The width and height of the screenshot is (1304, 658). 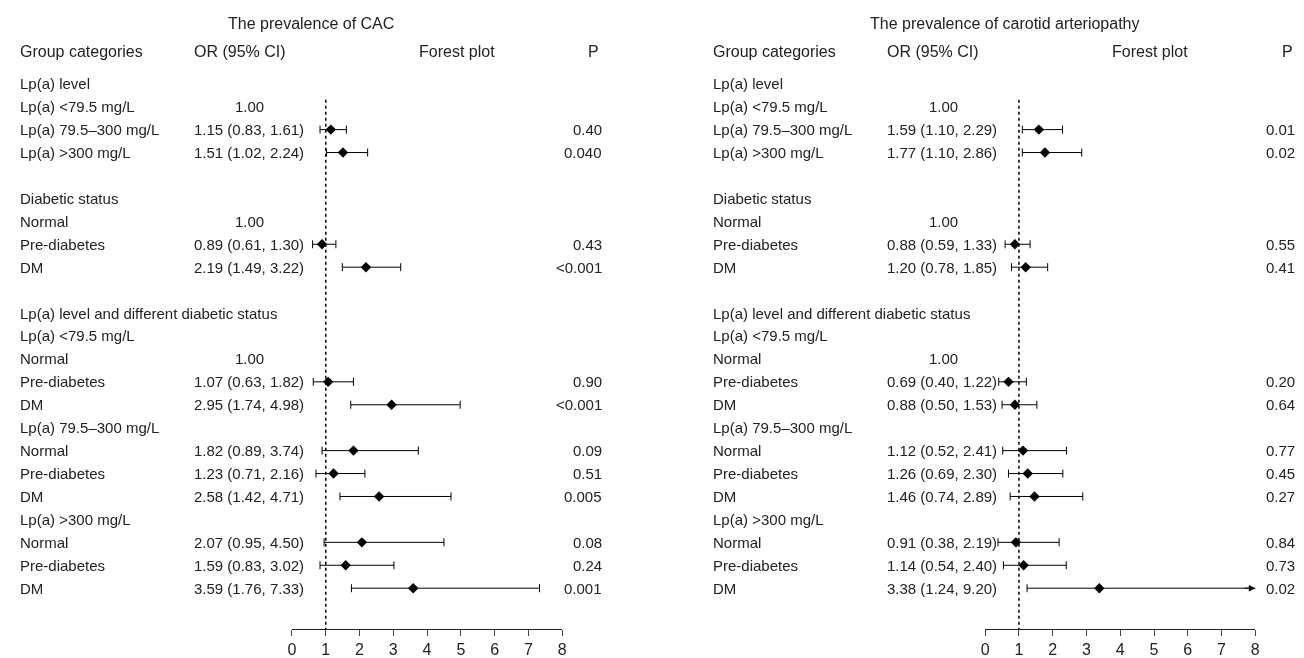 I want to click on chart-title: The prevalence of carotid arteriopathy, so click(x=1005, y=23).